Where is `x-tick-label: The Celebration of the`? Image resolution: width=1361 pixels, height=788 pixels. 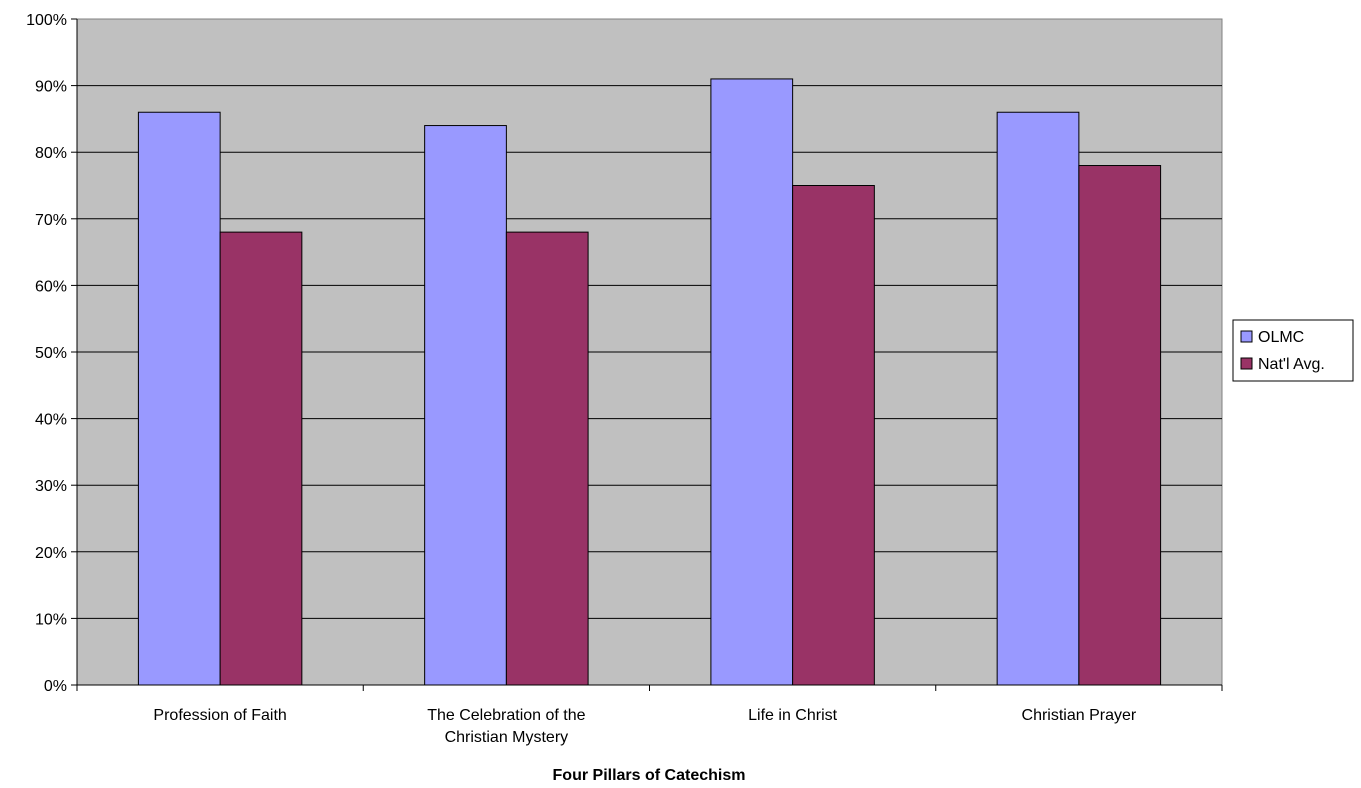
x-tick-label: The Celebration of the is located at coordinates (506, 715).